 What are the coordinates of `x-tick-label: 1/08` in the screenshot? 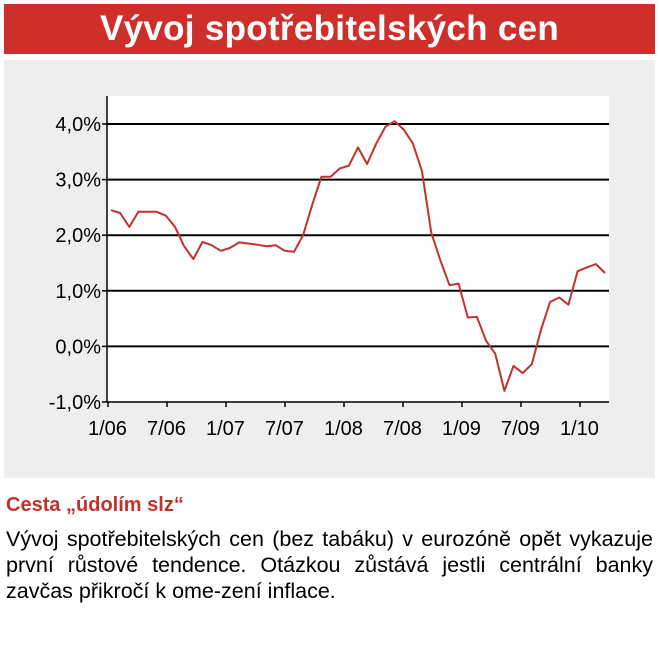 It's located at (343, 429).